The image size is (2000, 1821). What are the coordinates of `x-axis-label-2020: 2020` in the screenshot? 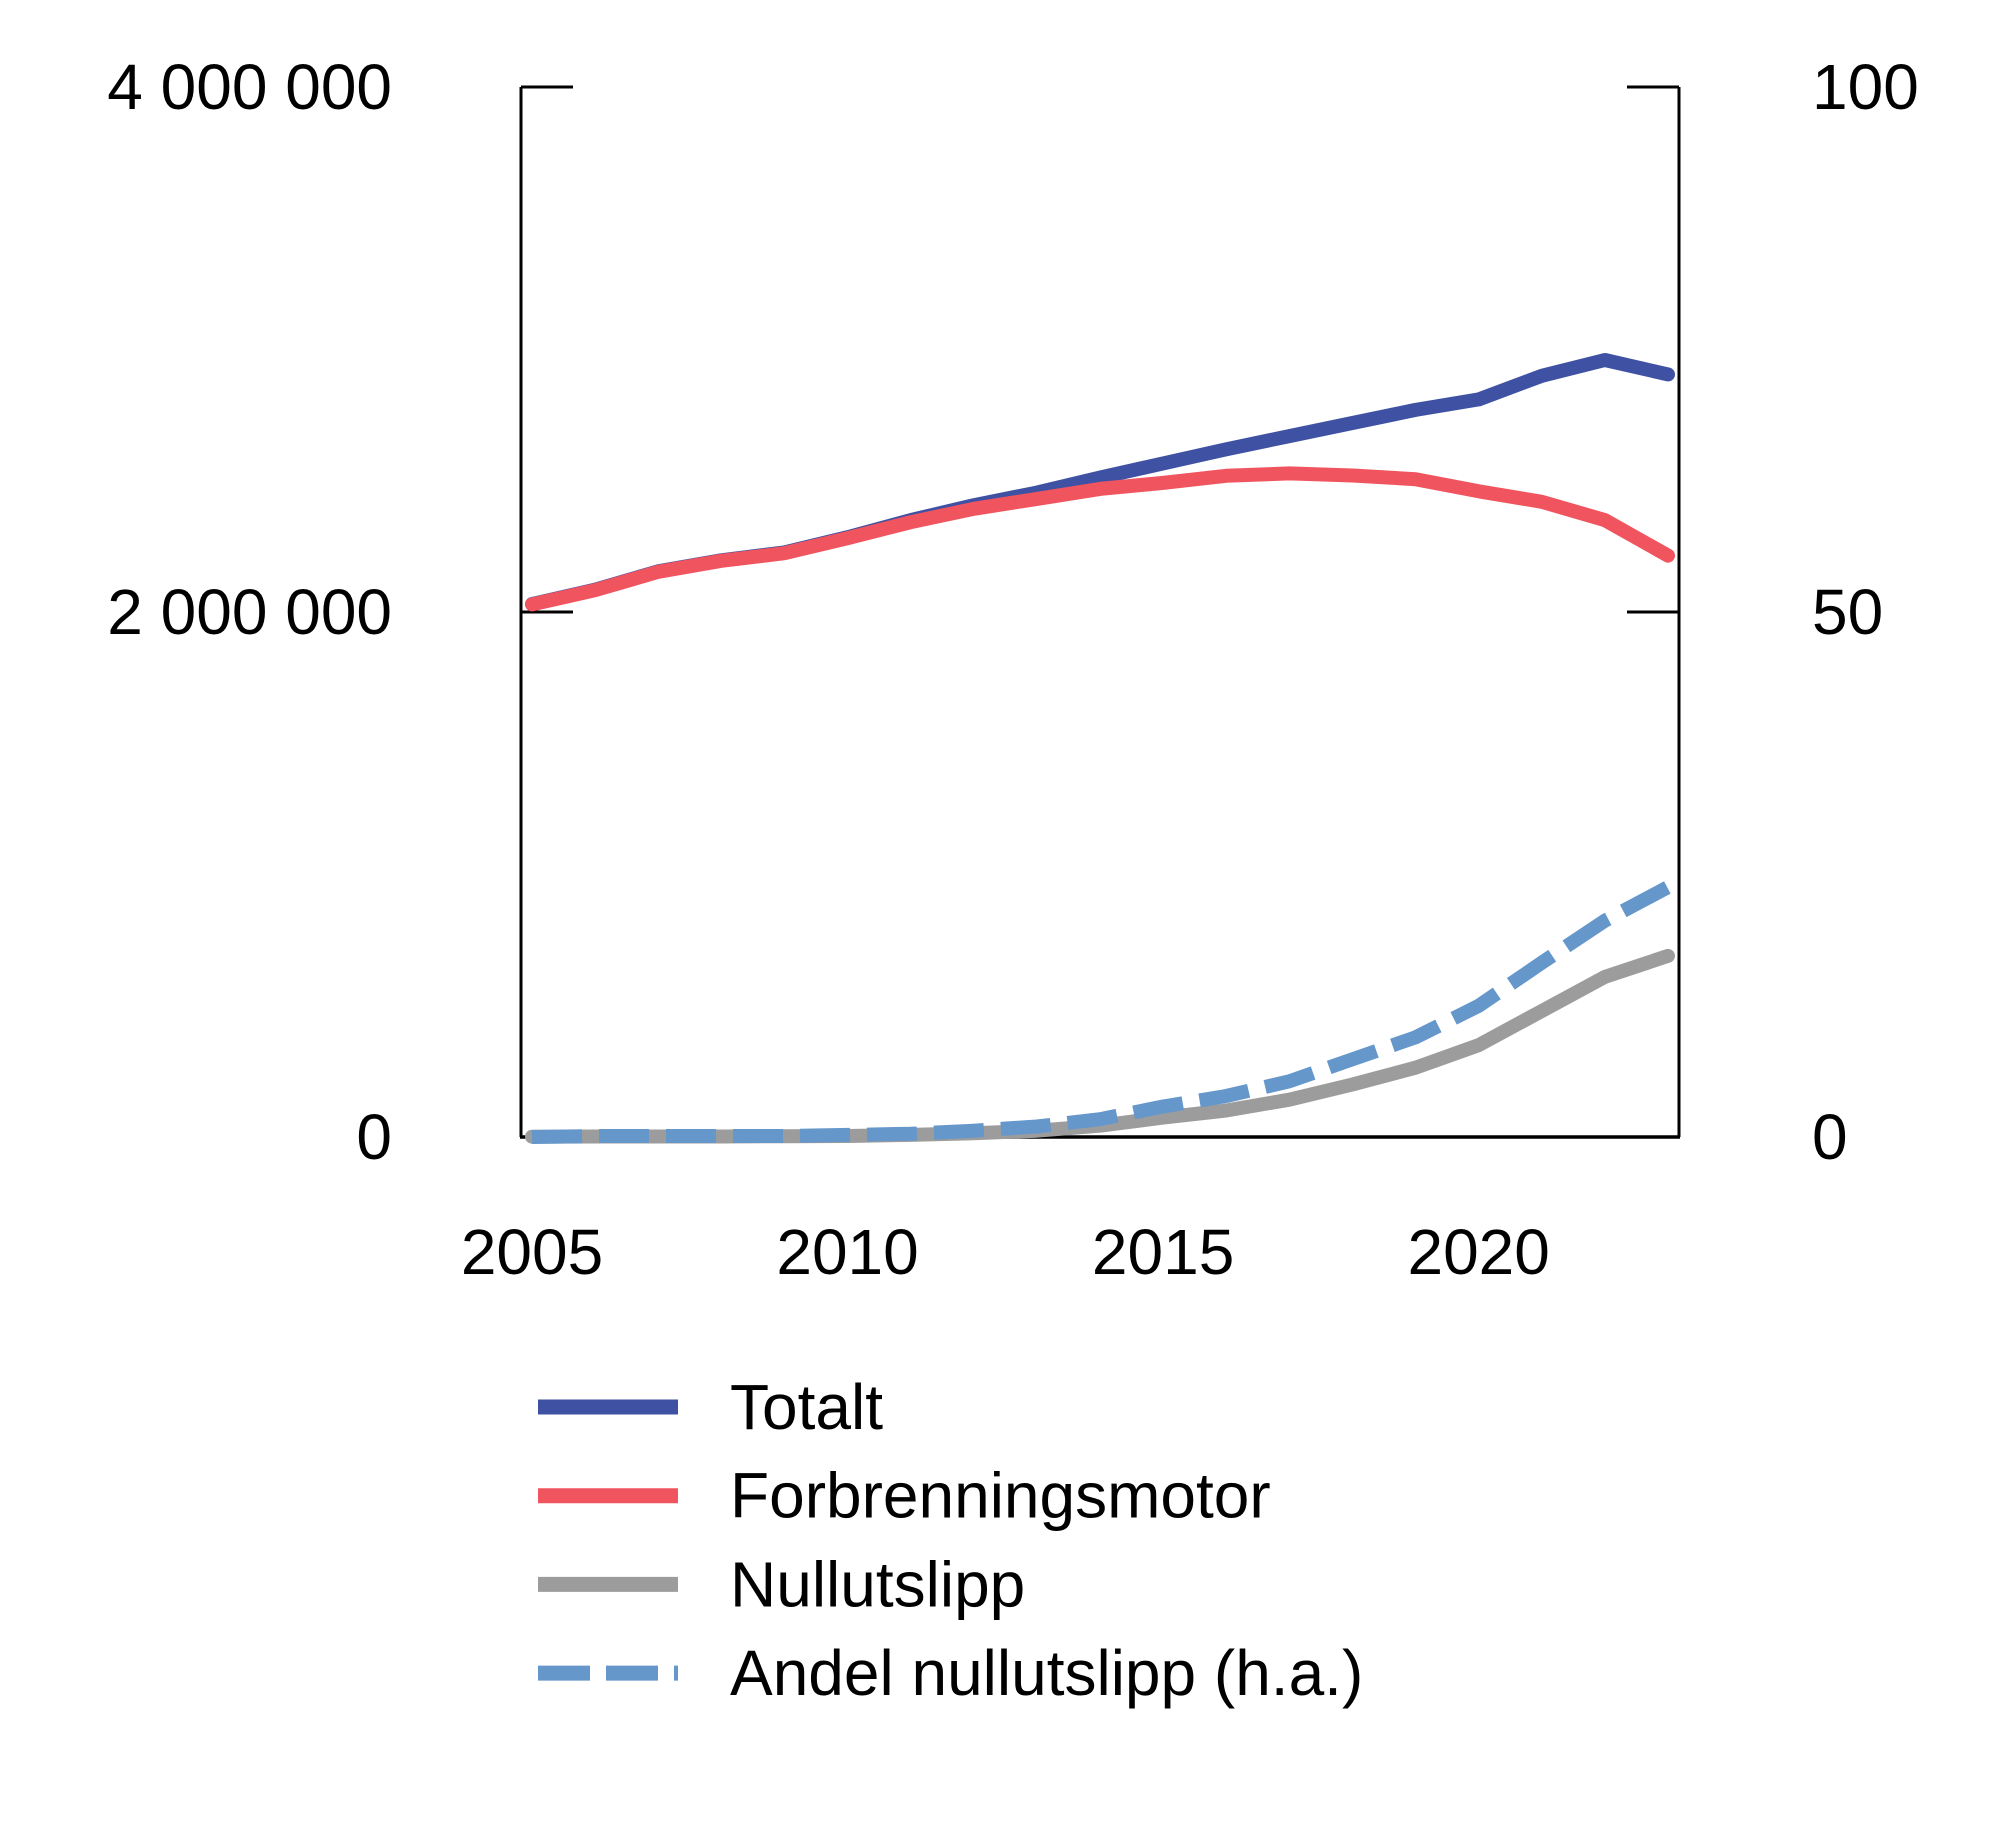 It's located at (1478, 1252).